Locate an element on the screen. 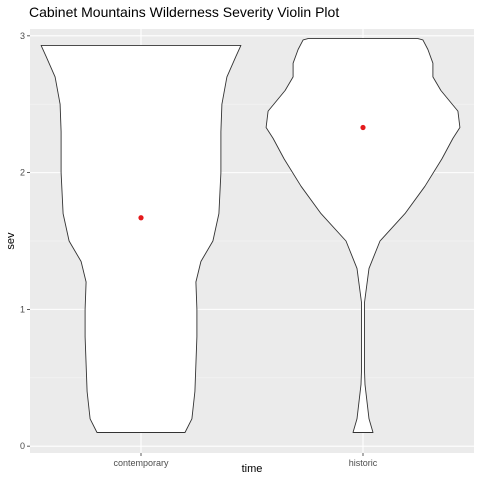 The width and height of the screenshot is (480, 480). y-tick-label: 1 is located at coordinates (22, 309).